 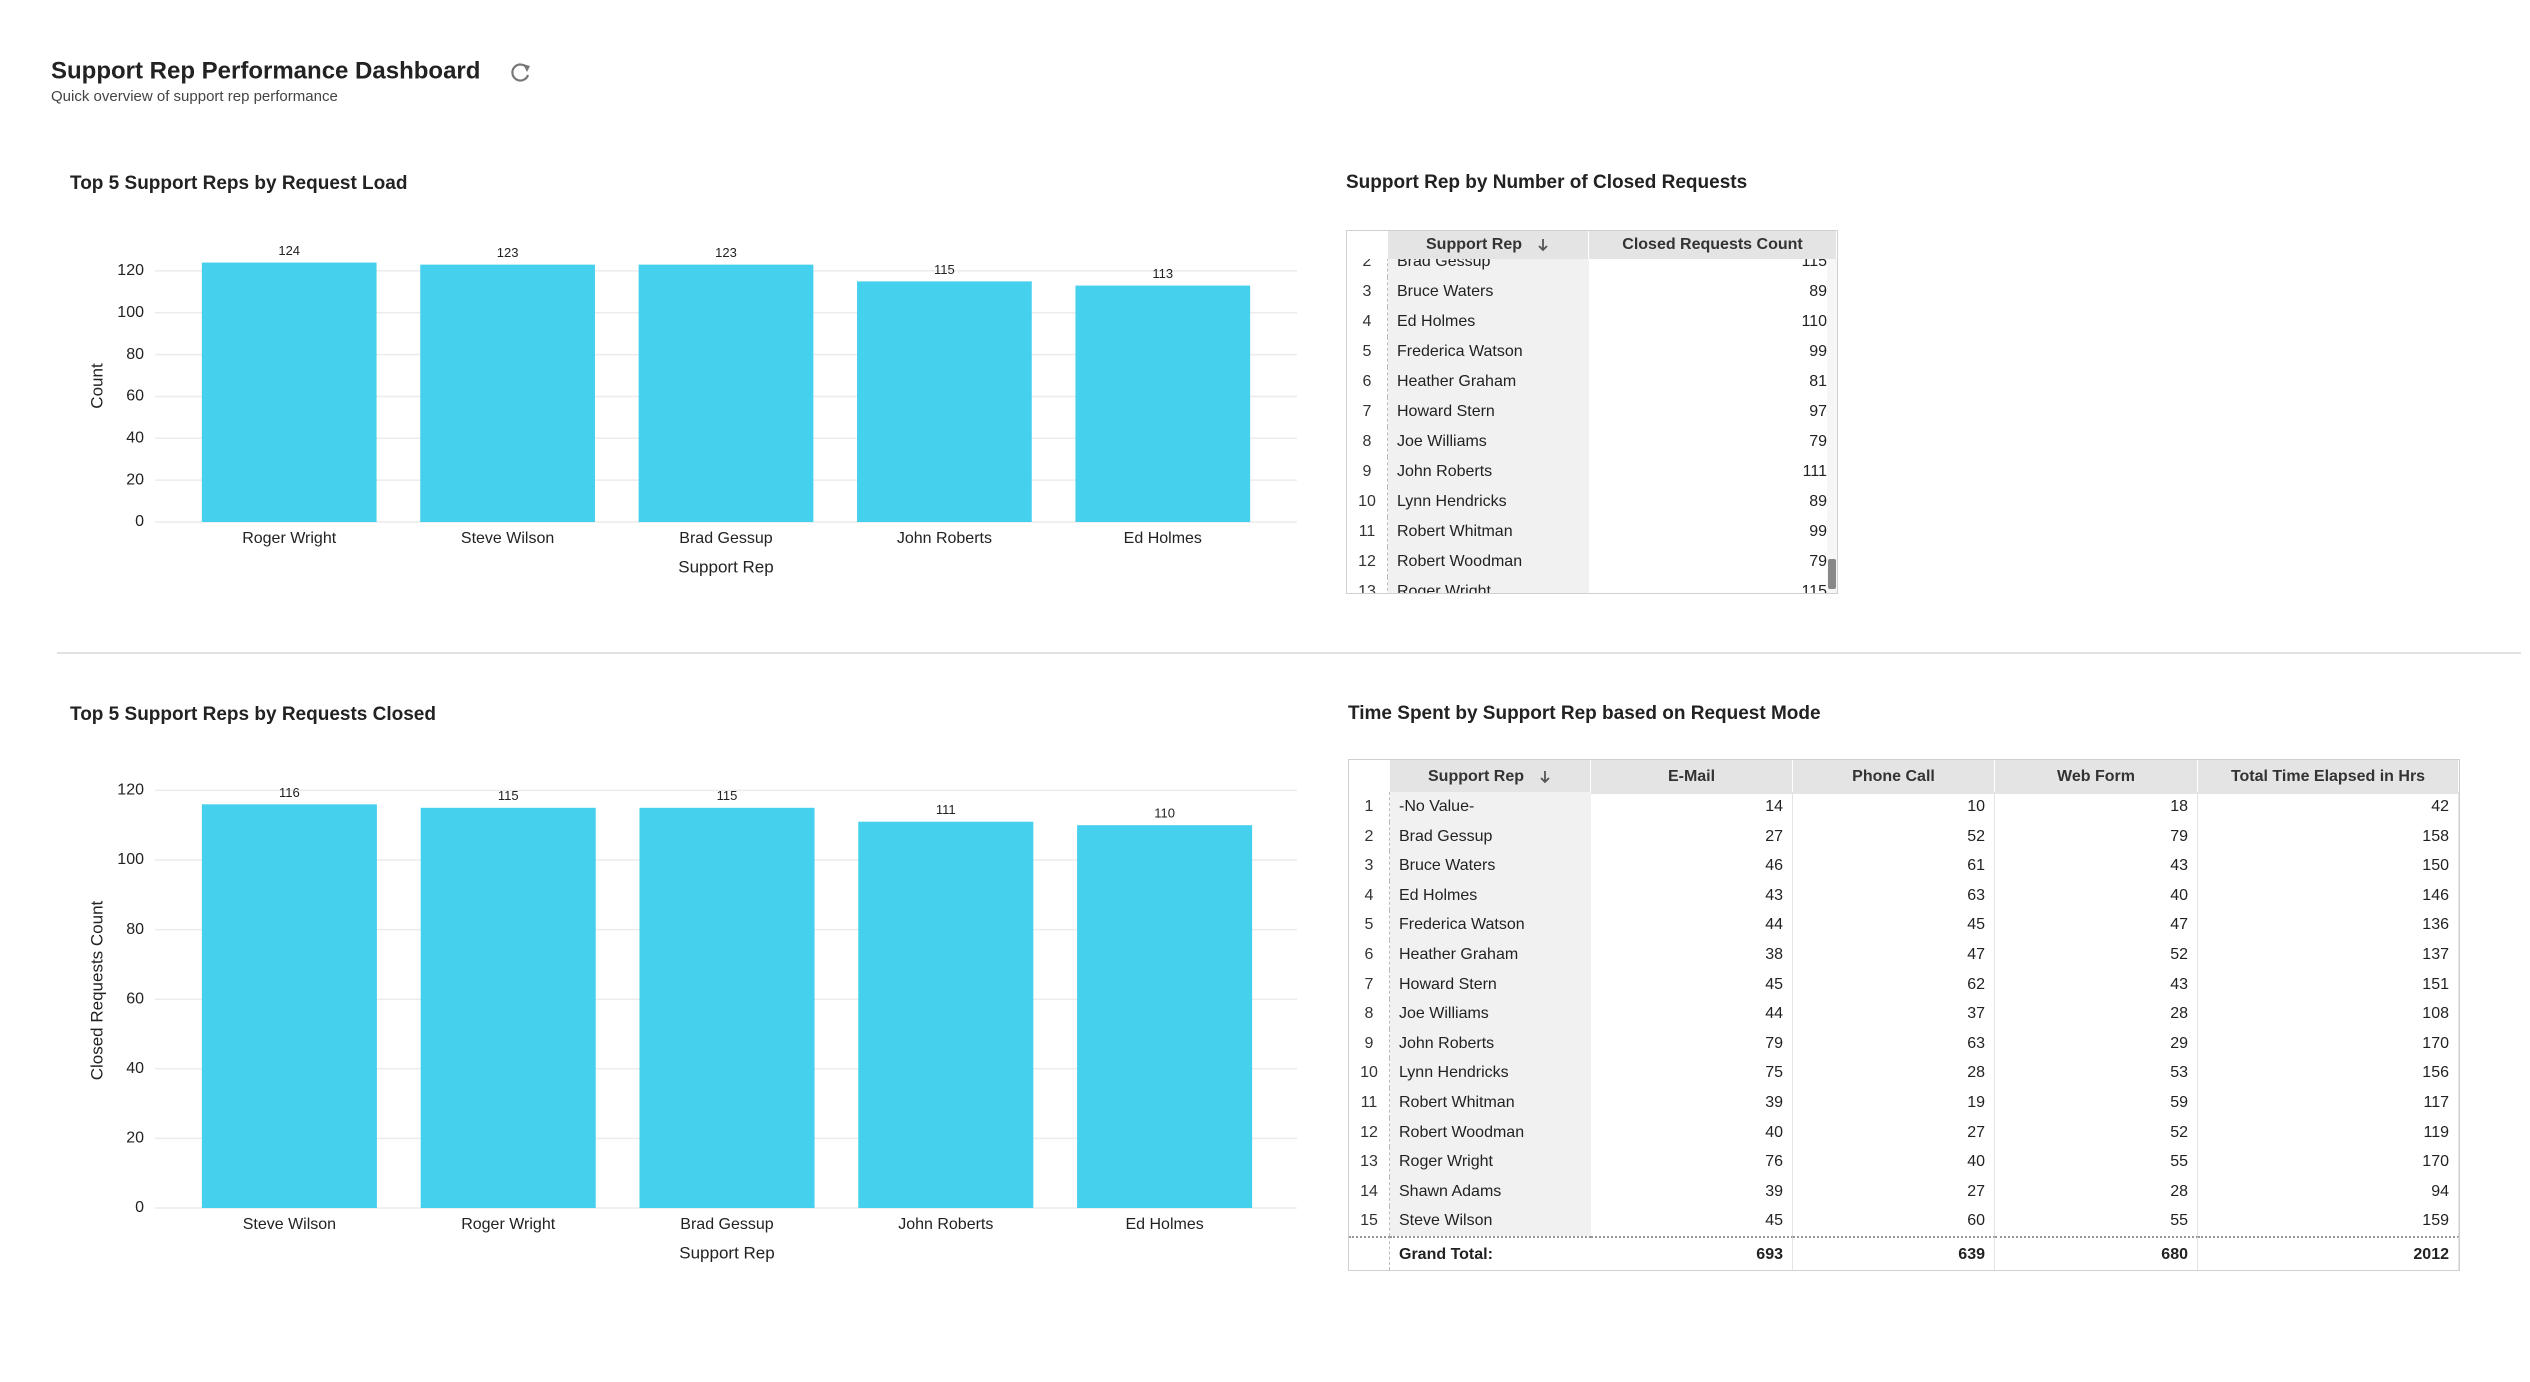 I want to click on cell-value: 136, so click(x=2328, y=925).